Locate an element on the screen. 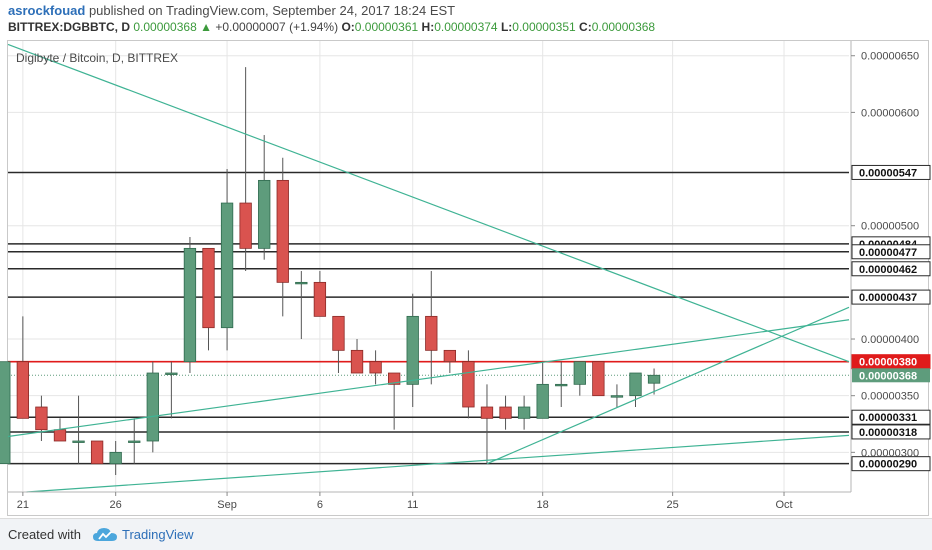 Image resolution: width=932 pixels, height=550 pixels. x-tick-label: 21 is located at coordinates (23, 505).